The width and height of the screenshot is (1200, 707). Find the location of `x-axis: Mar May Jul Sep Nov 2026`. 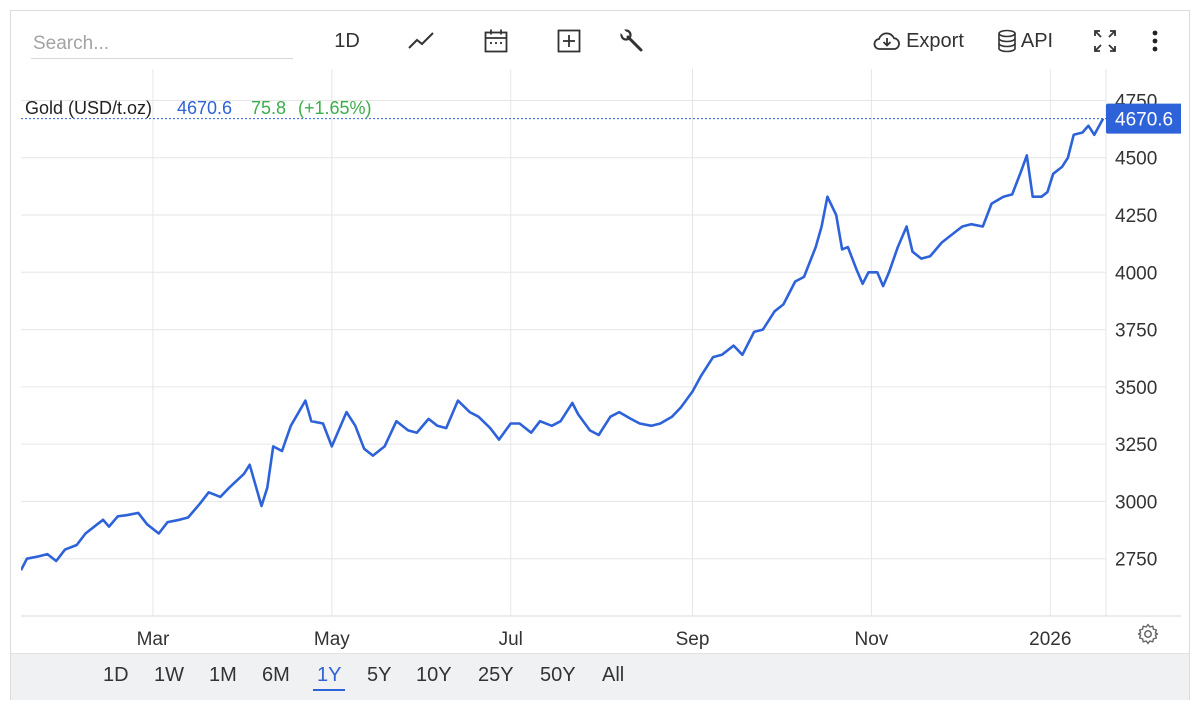

x-axis: Mar May Jul Sep Nov 2026 is located at coordinates (604, 639).